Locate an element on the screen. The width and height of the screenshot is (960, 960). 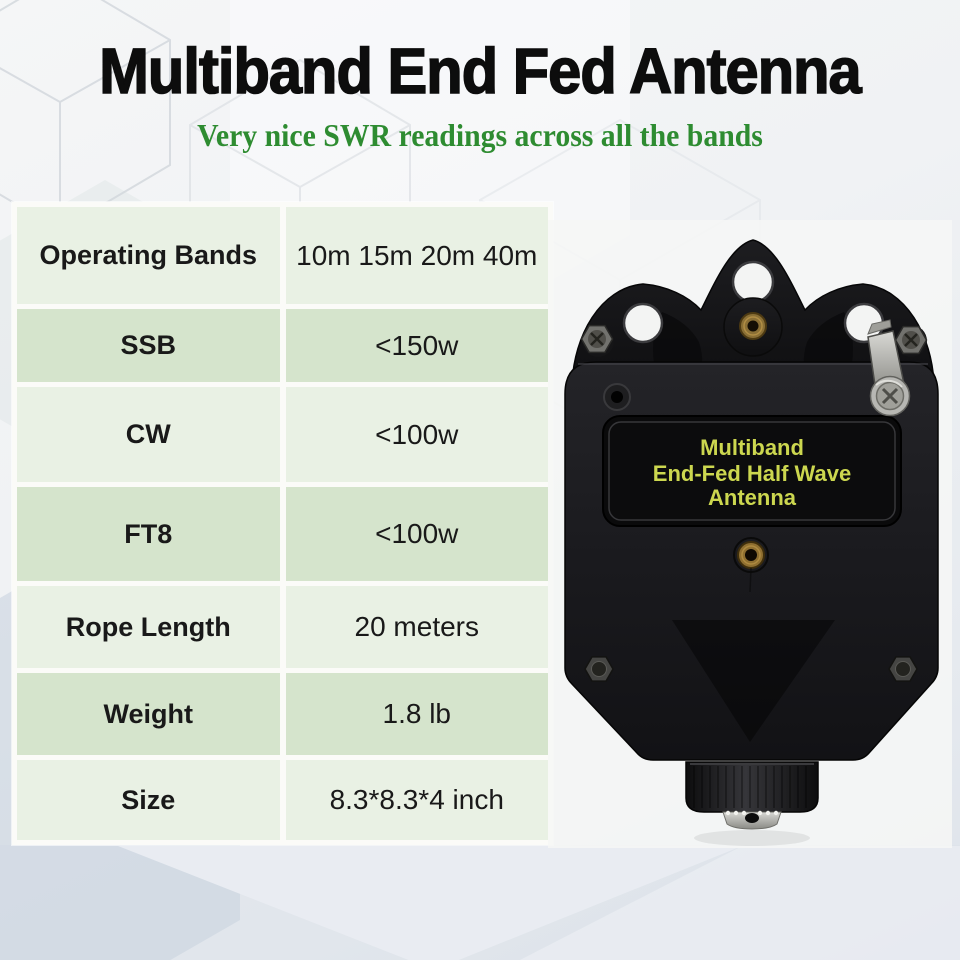
hex-screw-top-right is located at coordinates (911, 340).